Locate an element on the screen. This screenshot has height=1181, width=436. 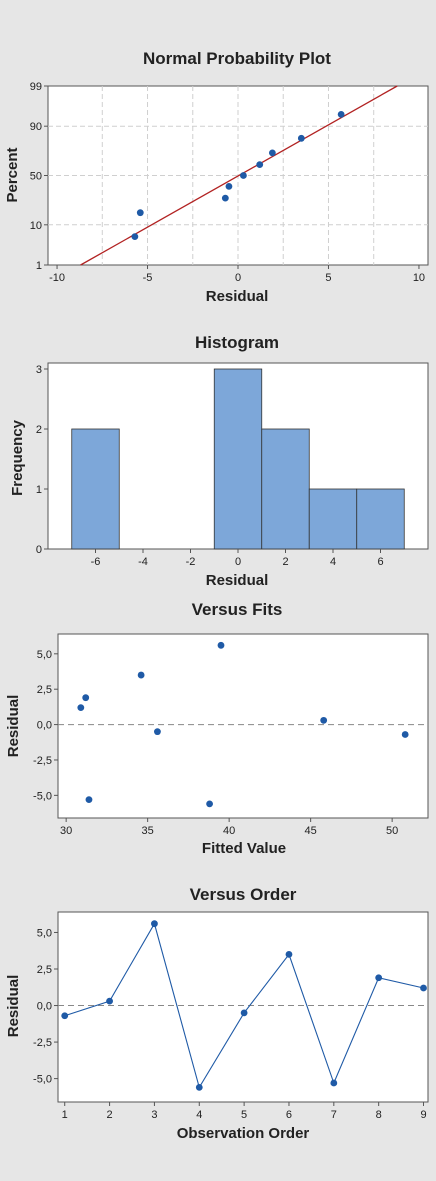
y-tick-label: 2 is located at coordinates (39, 430).